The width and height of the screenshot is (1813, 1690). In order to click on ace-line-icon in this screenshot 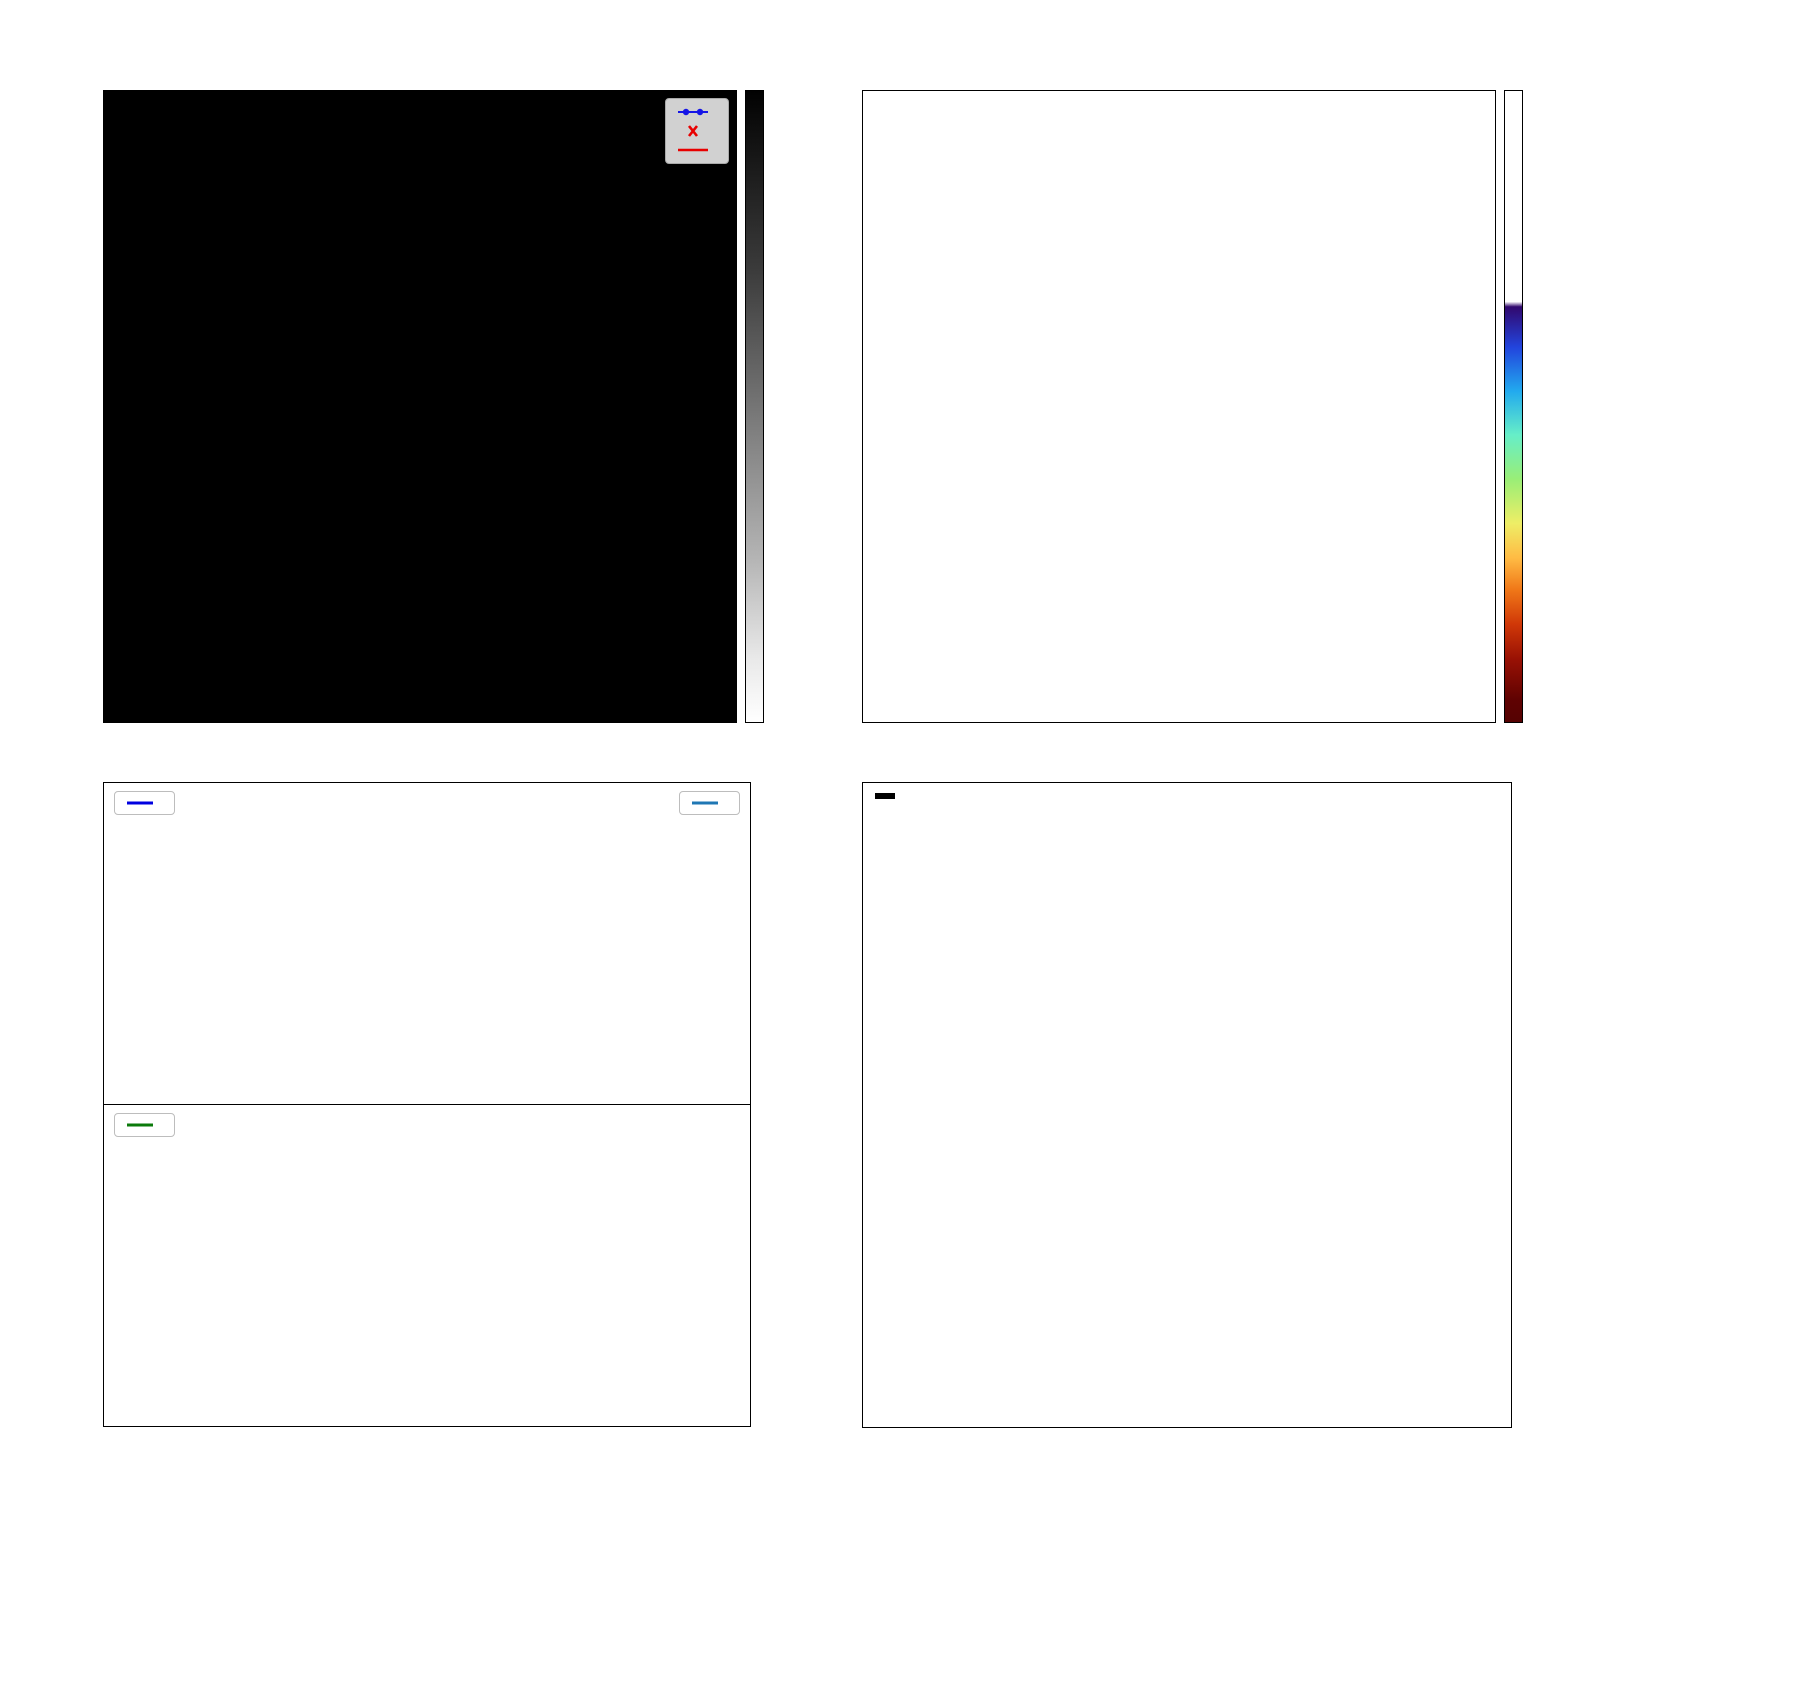, I will do `click(140, 1125)`.